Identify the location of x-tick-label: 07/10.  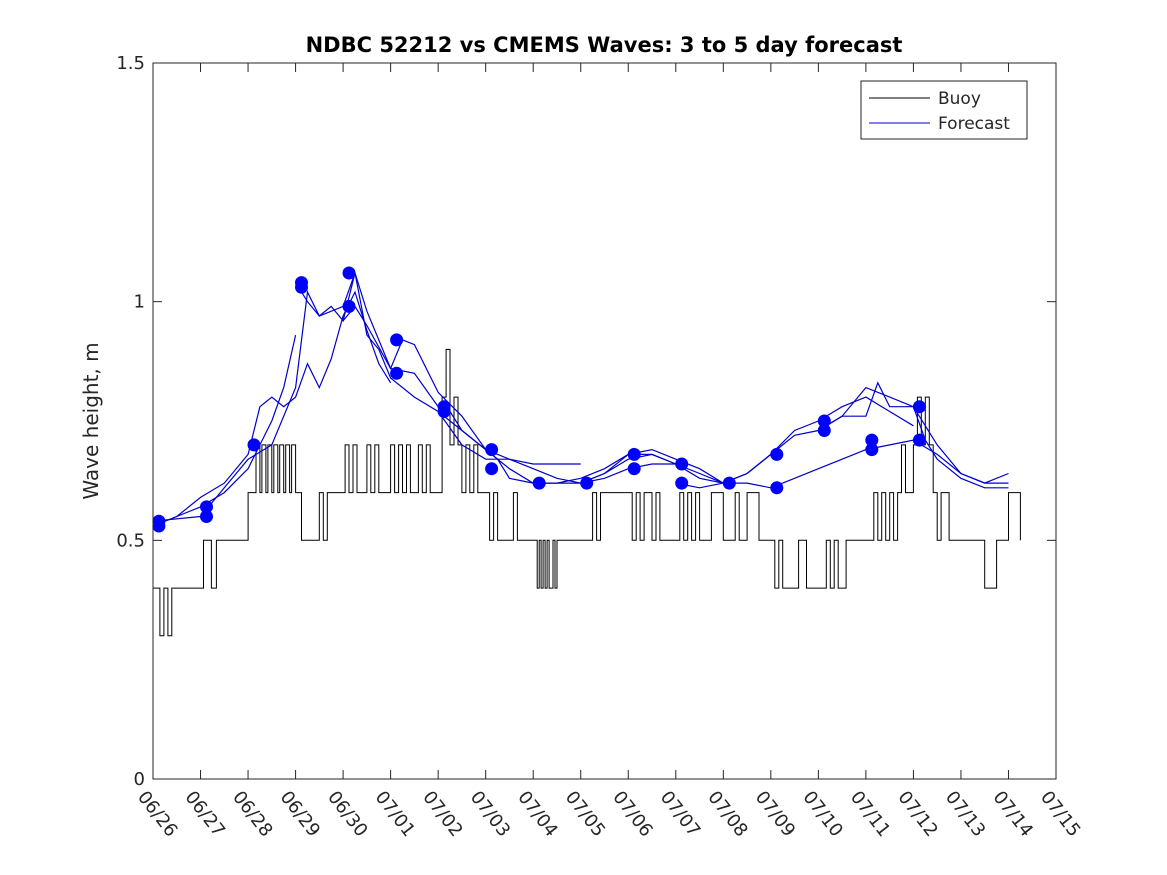
(822, 814).